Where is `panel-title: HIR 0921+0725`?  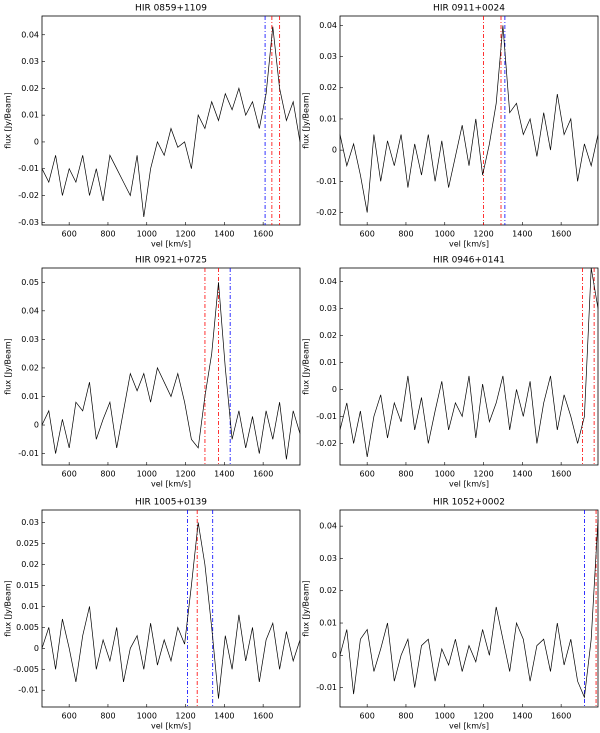 panel-title: HIR 0921+0725 is located at coordinates (171, 261).